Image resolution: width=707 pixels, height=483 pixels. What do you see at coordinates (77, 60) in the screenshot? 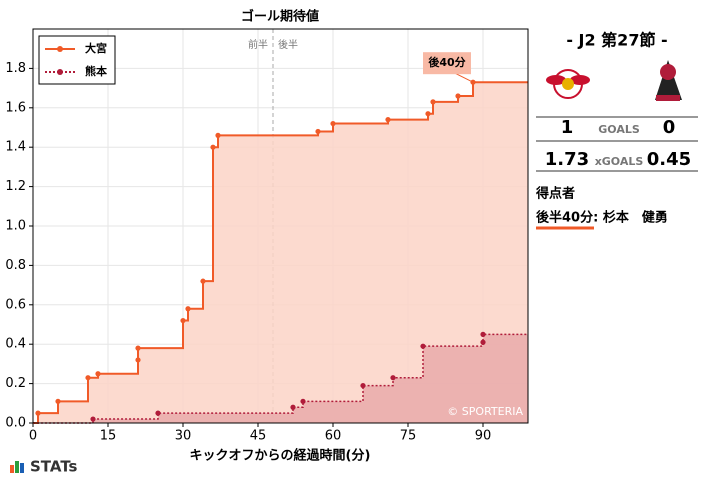
I see `legend-box` at bounding box center [77, 60].